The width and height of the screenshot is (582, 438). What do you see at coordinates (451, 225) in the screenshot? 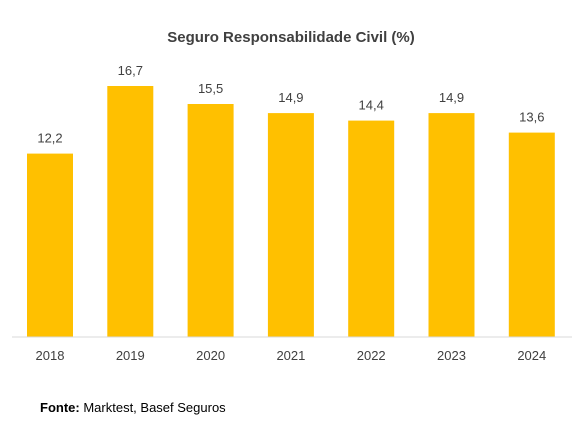
I see `bar-2023` at bounding box center [451, 225].